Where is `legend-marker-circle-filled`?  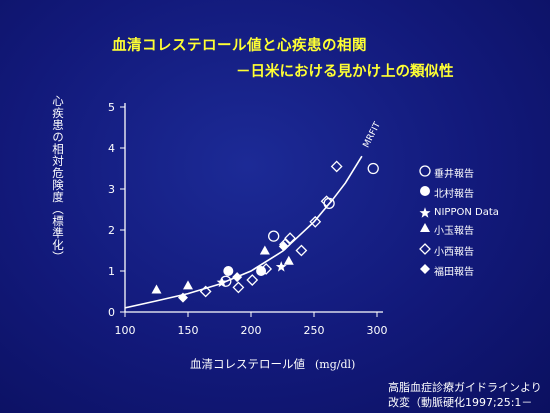
legend-marker-circle-filled is located at coordinates (425, 191).